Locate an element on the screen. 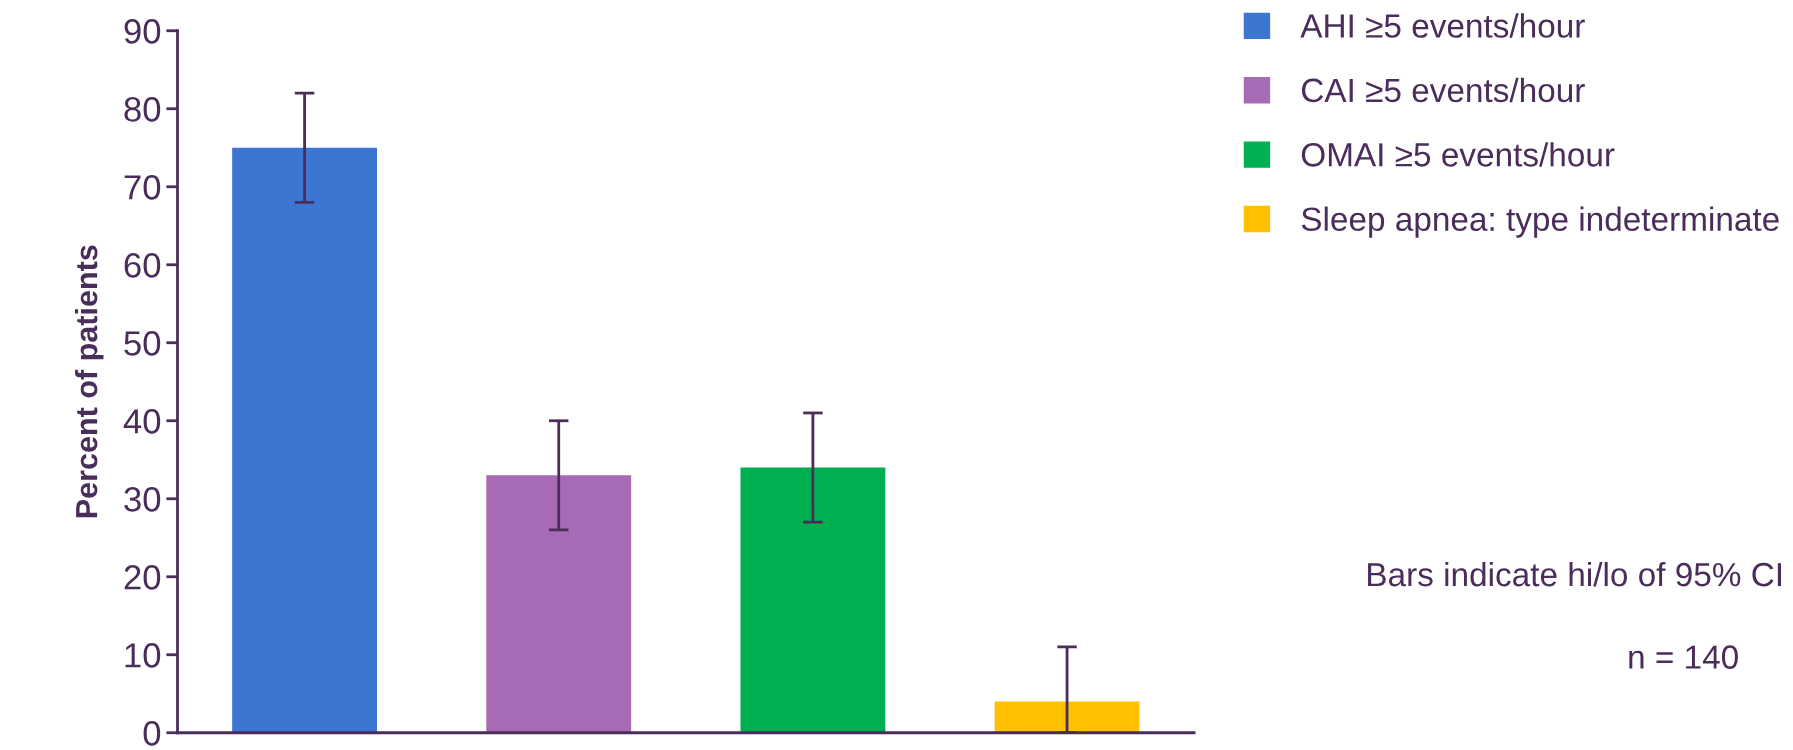 The image size is (1793, 750). y-tick-label: 60 is located at coordinates (142, 265).